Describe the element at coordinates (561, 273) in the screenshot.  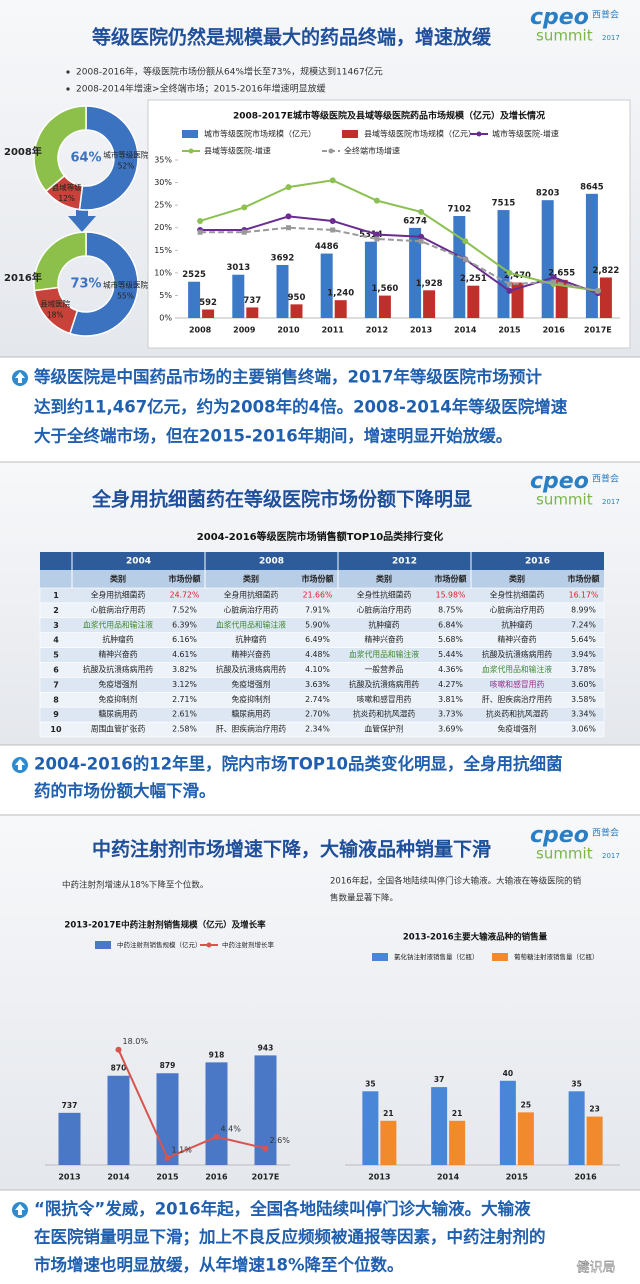
I see `data-label: 2,655` at that location.